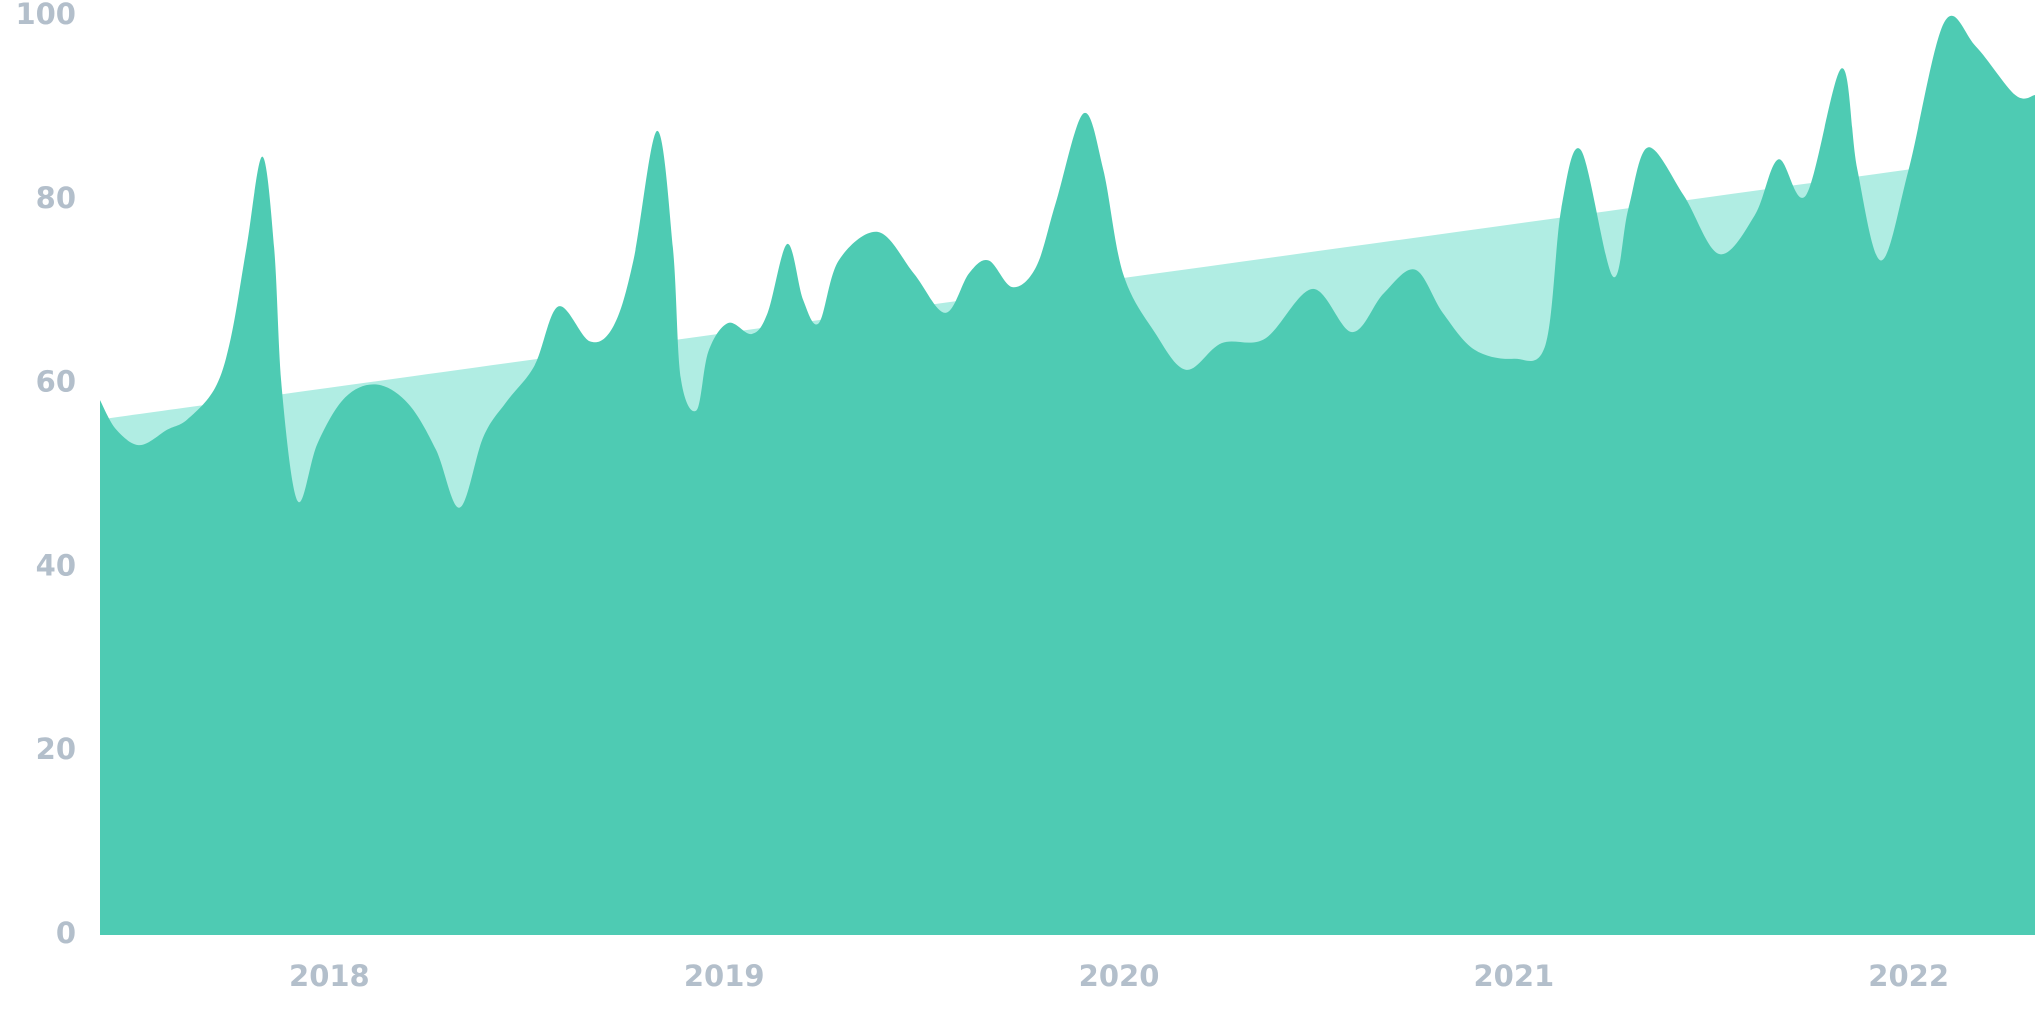  Describe the element at coordinates (56, 749) in the screenshot. I see `y-tick-label: 20` at that location.